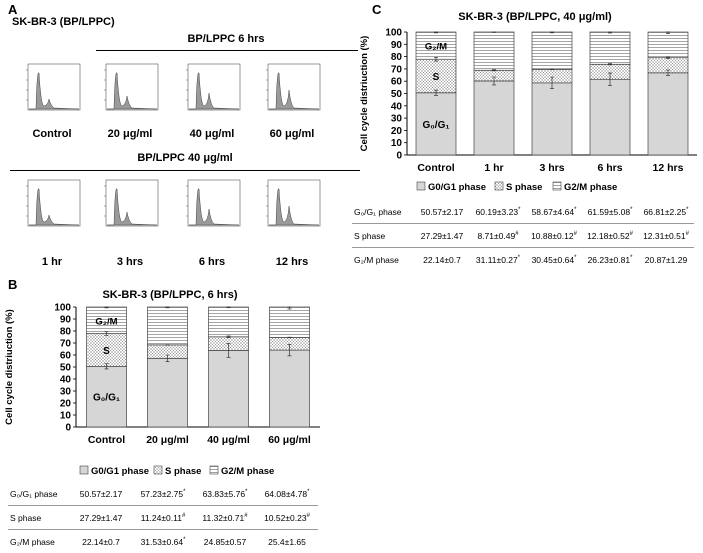  Describe the element at coordinates (66, 332) in the screenshot. I see `y-tick-label: 80` at that location.